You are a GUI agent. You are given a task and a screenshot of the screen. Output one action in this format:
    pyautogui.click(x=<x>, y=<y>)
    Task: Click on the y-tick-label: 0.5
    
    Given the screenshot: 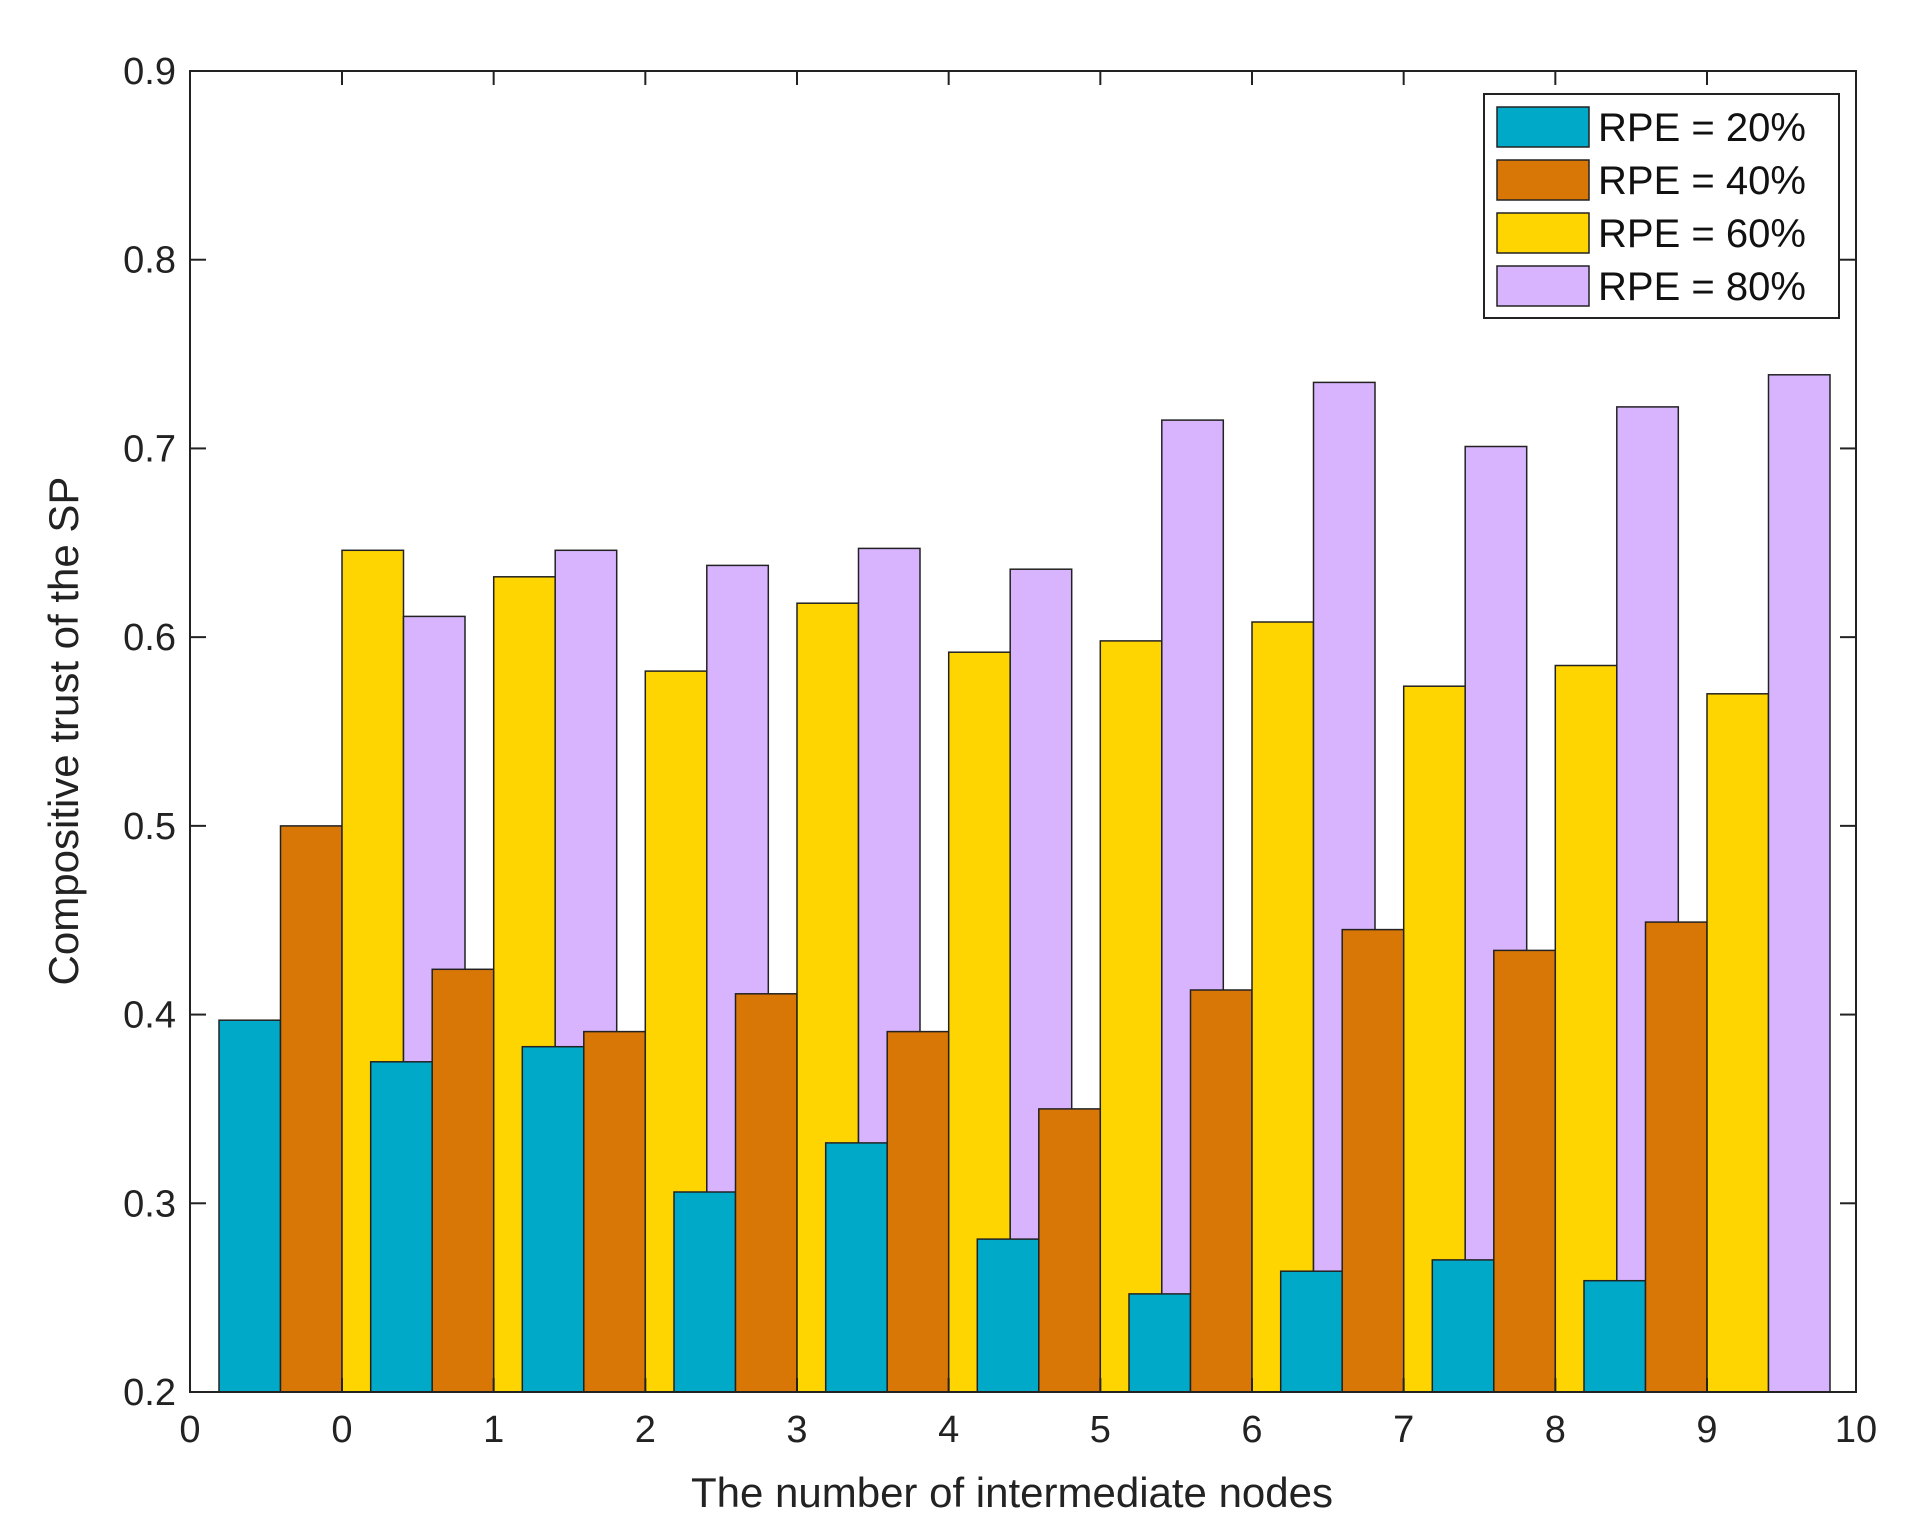 What is the action you would take?
    pyautogui.click(x=149, y=827)
    